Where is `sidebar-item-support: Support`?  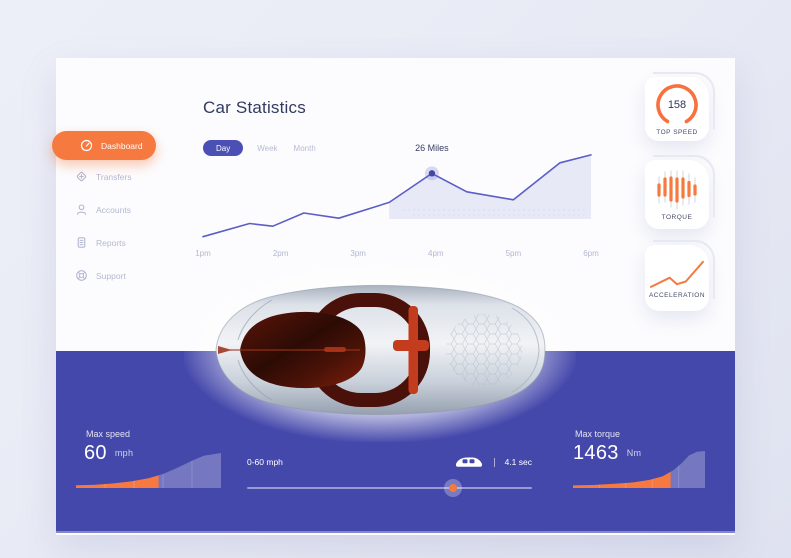
sidebar-item-support: Support is located at coordinates (138, 275).